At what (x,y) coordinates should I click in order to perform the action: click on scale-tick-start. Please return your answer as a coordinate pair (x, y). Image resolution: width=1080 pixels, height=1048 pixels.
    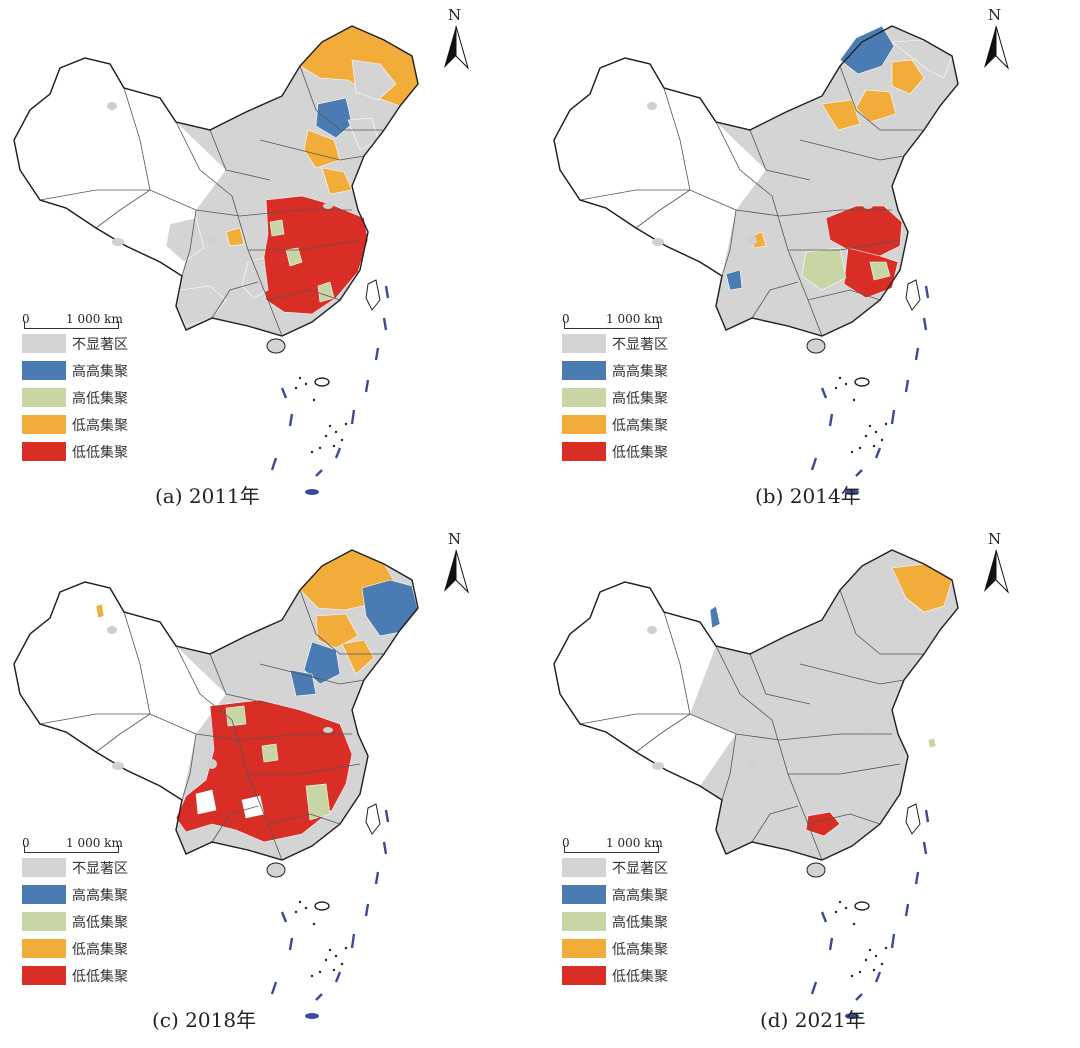
    Looking at the image, I should click on (564, 849).